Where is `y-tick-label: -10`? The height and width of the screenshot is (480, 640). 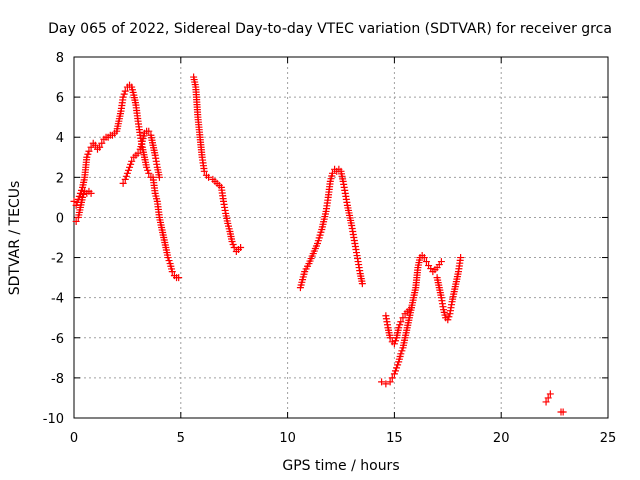
y-tick-label: -10 is located at coordinates (53, 419).